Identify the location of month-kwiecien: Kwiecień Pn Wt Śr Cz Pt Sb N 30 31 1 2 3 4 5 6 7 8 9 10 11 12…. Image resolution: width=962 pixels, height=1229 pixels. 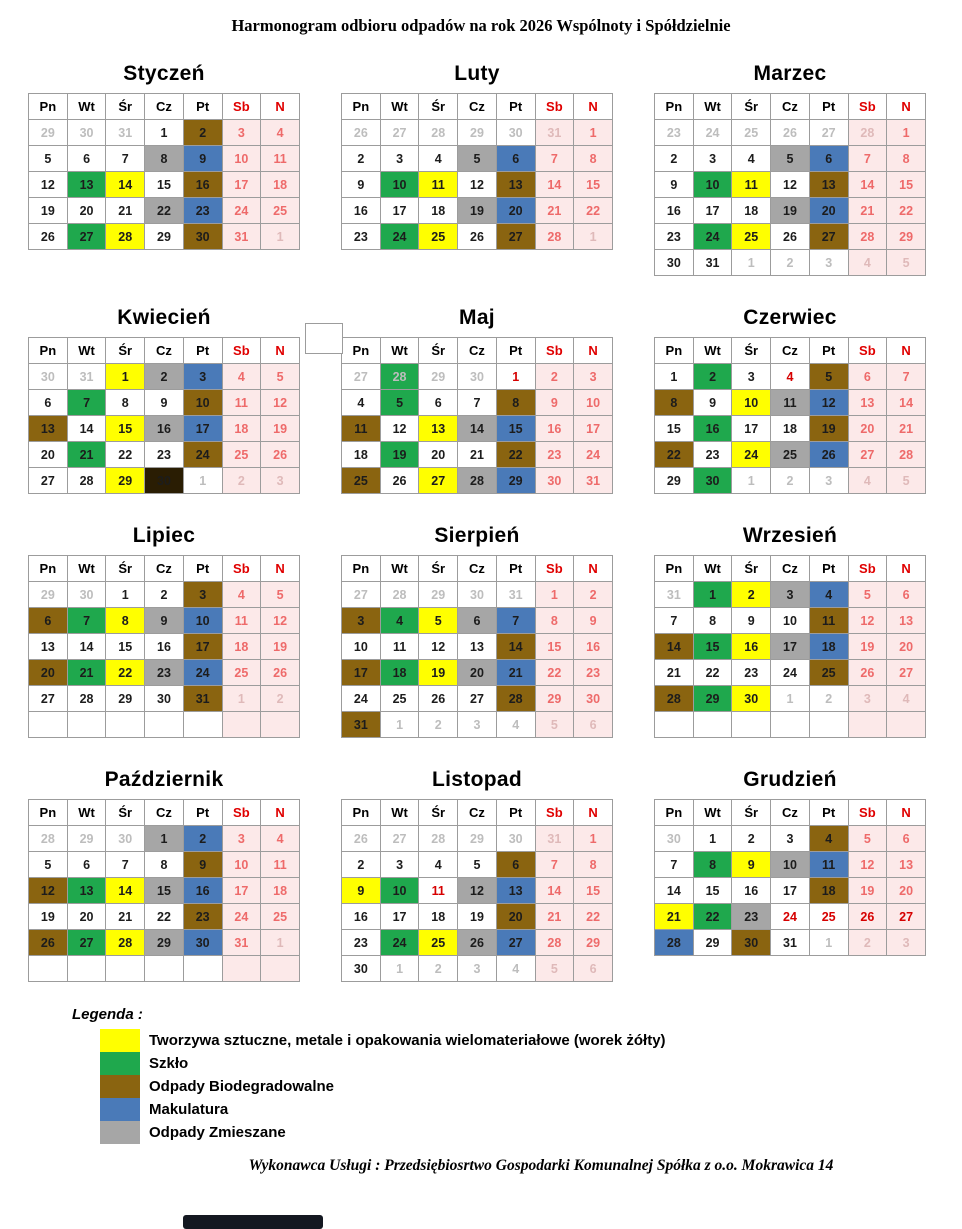
(164, 400).